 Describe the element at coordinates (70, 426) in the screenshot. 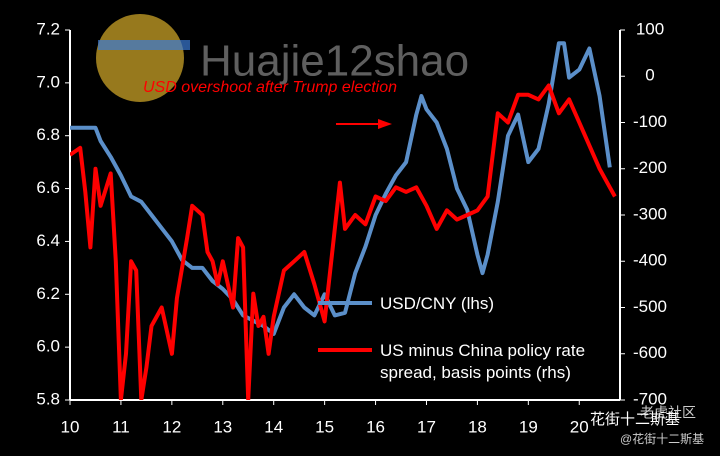

I see `x-tick-label: 10` at that location.